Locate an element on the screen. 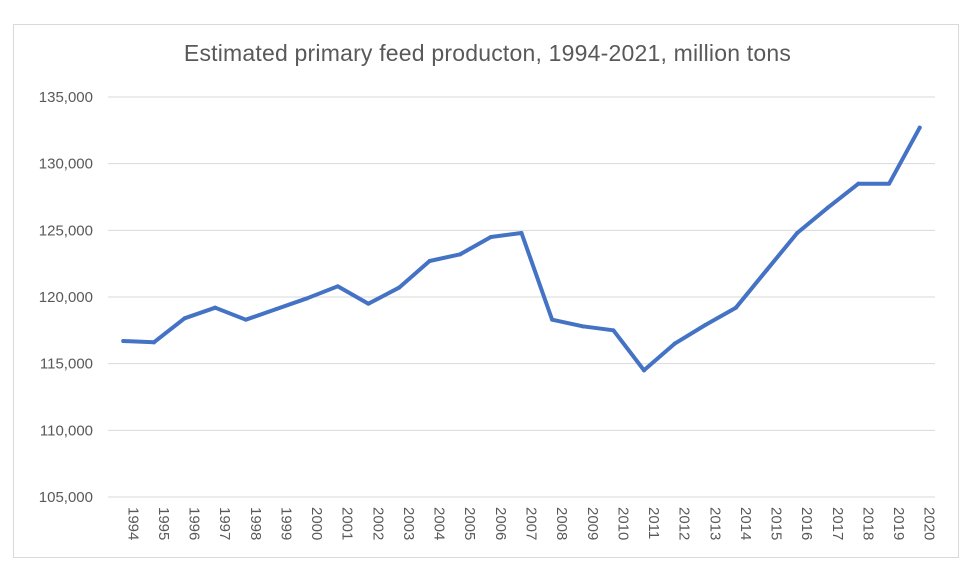 This screenshot has width=975, height=580. x-tick-label: 2008 is located at coordinates (561, 523).